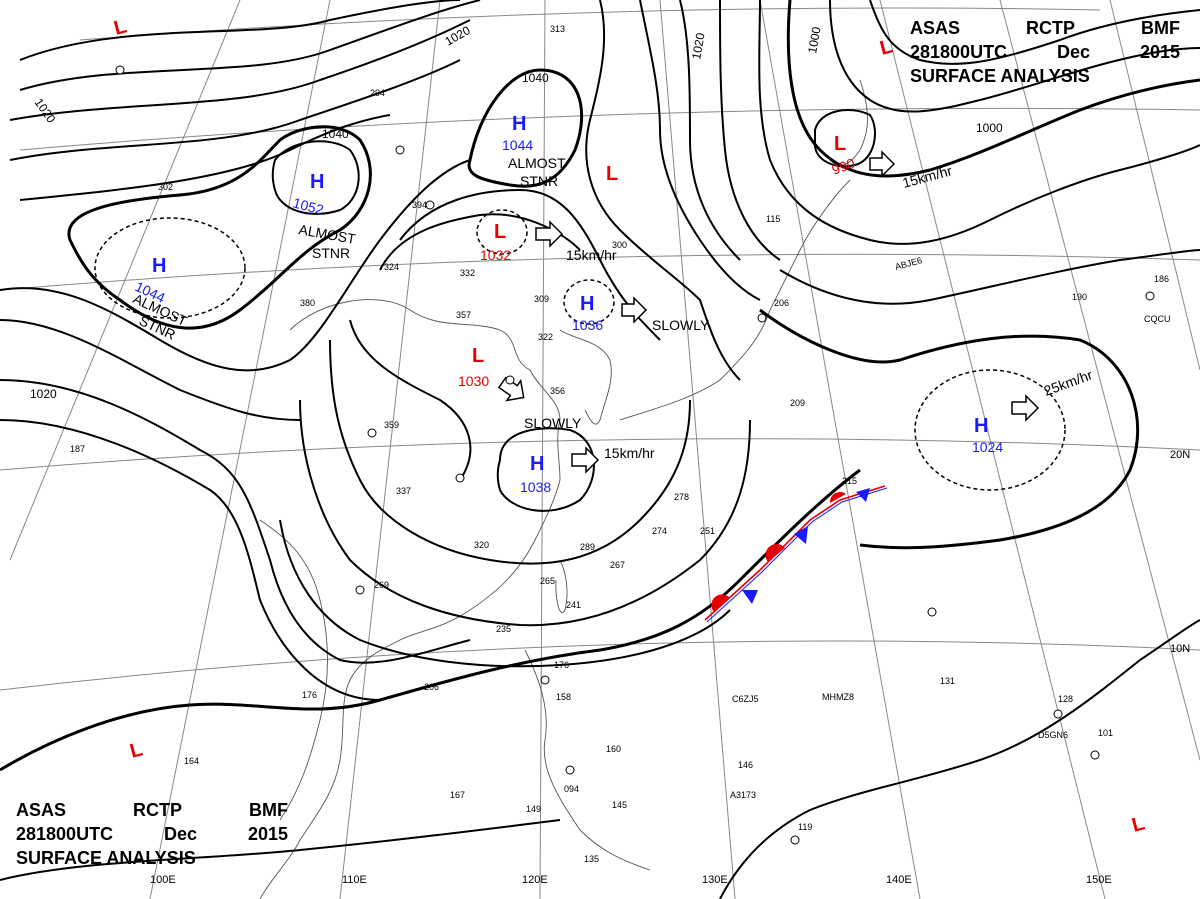 The image size is (1200, 899). I want to click on motion-label: 15km/hr, so click(629, 453).